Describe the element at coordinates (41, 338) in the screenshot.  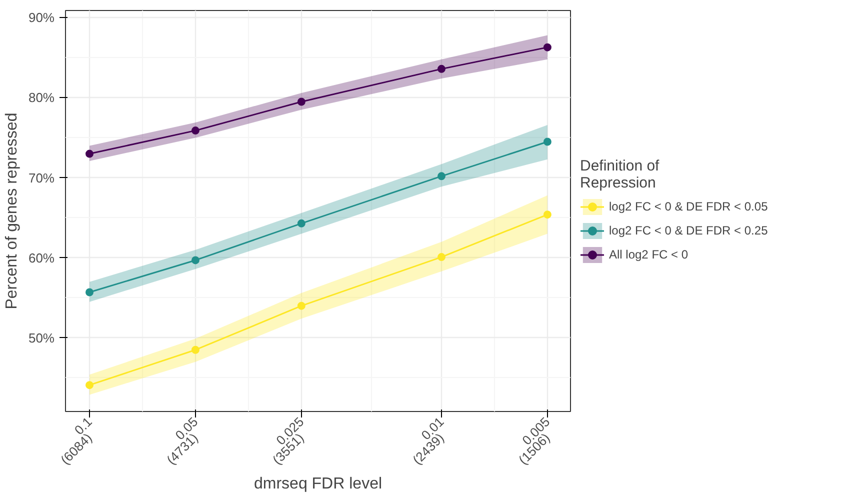
I see `y-tick-label: 50%` at that location.